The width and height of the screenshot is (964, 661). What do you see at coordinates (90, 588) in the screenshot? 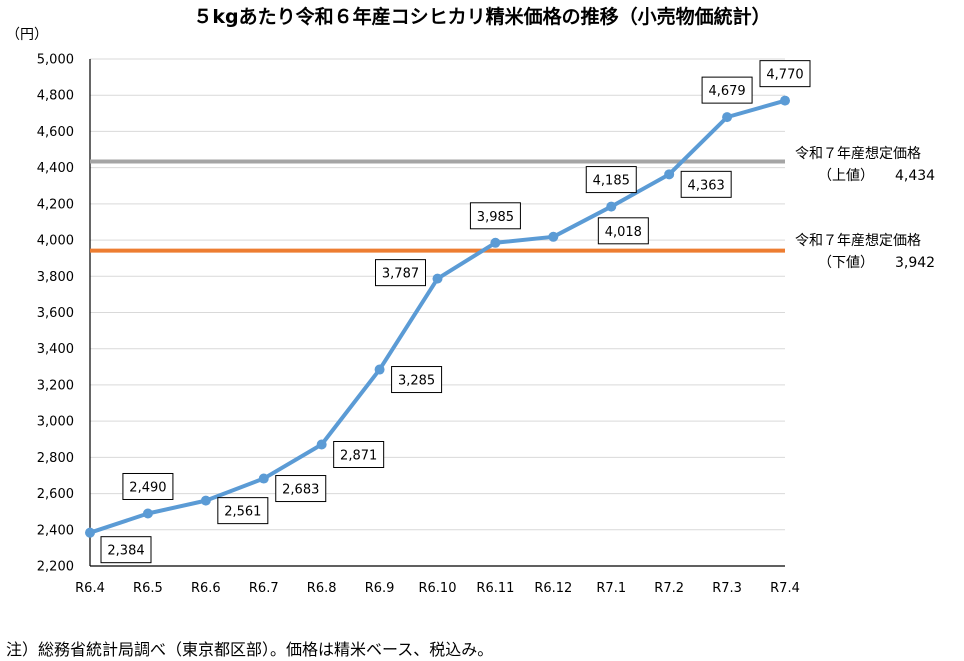
I see `x-tick-label: R6.4` at bounding box center [90, 588].